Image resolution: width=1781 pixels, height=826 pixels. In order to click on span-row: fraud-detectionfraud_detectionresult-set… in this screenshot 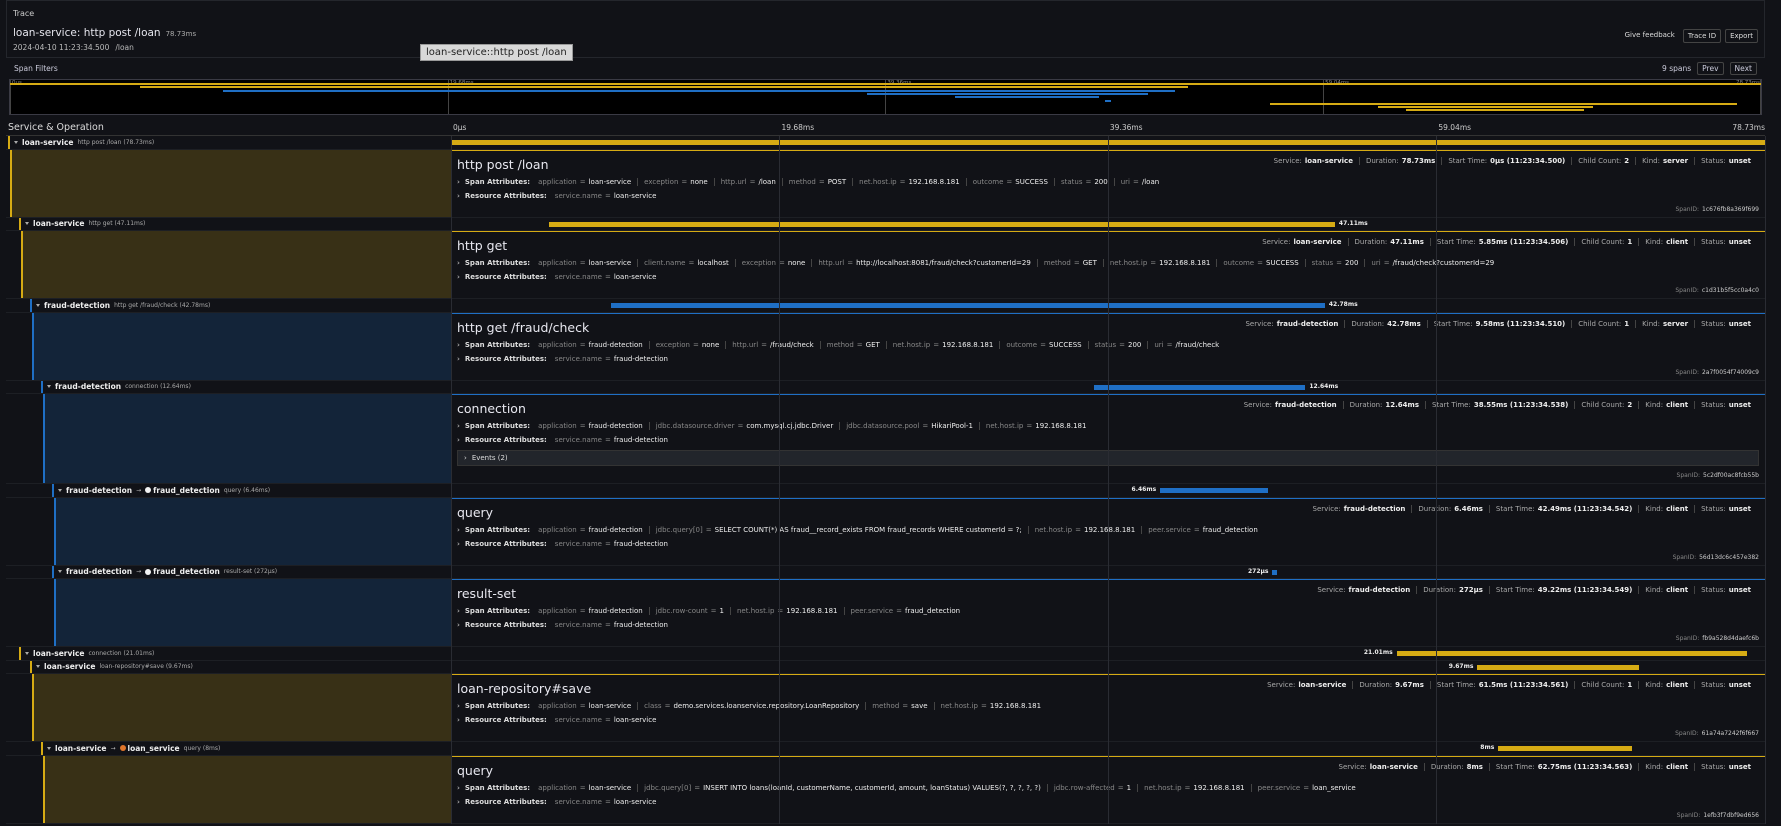, I will do `click(885, 572)`.